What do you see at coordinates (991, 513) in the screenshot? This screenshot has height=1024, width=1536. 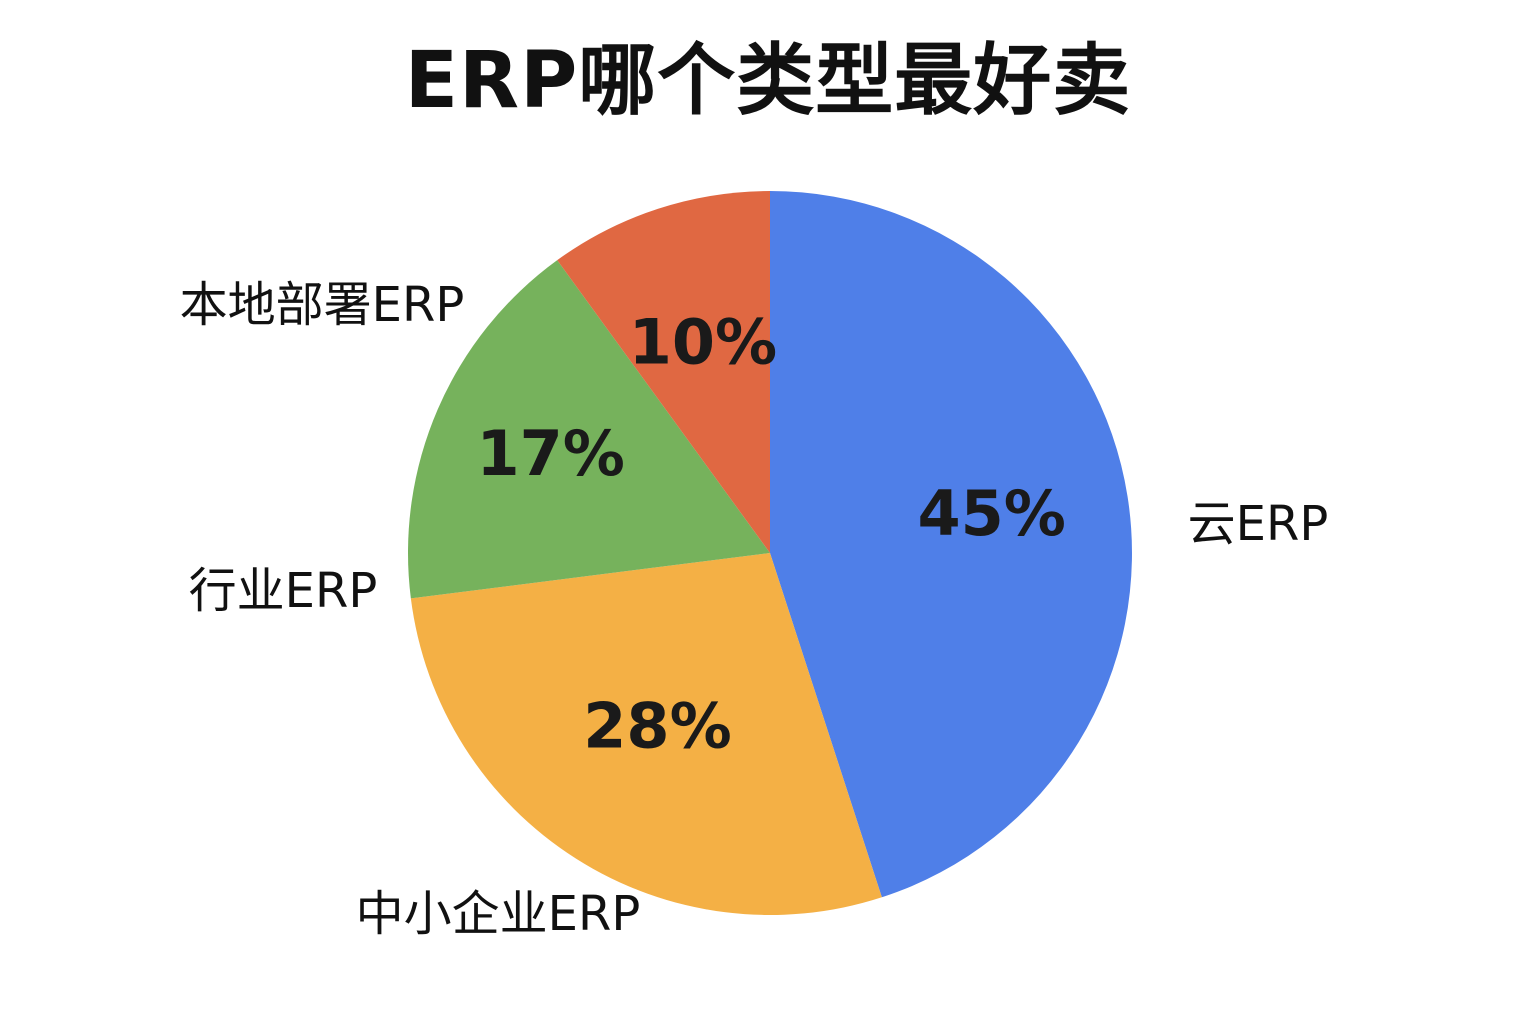 I see `slice-value-cloud-erp: 45%` at bounding box center [991, 513].